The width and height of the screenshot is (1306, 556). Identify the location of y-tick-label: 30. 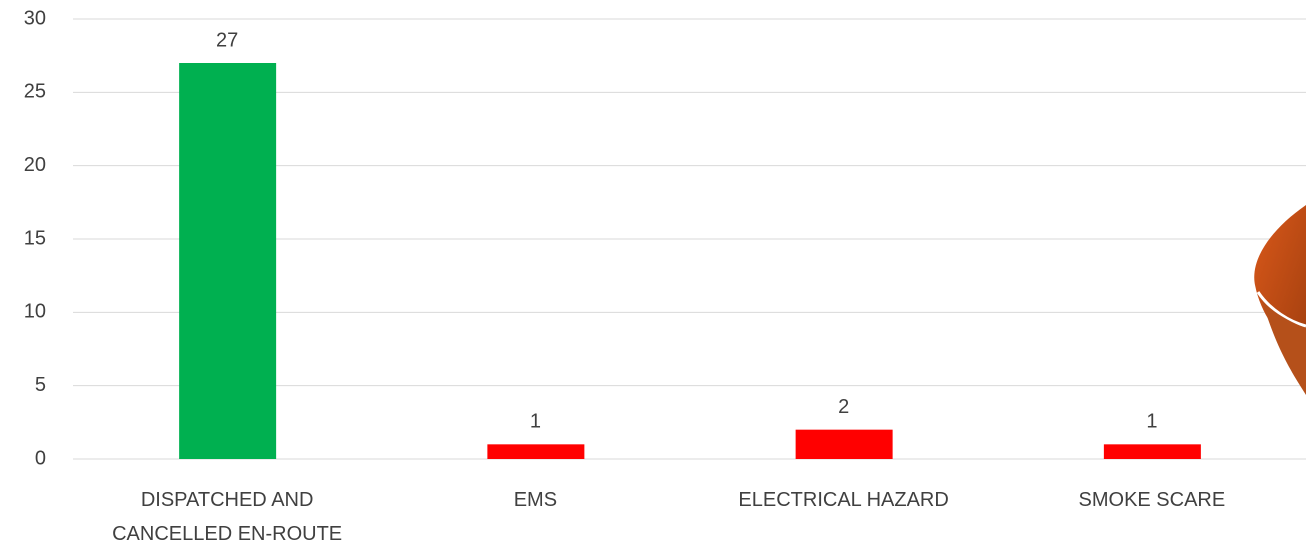
(35, 18).